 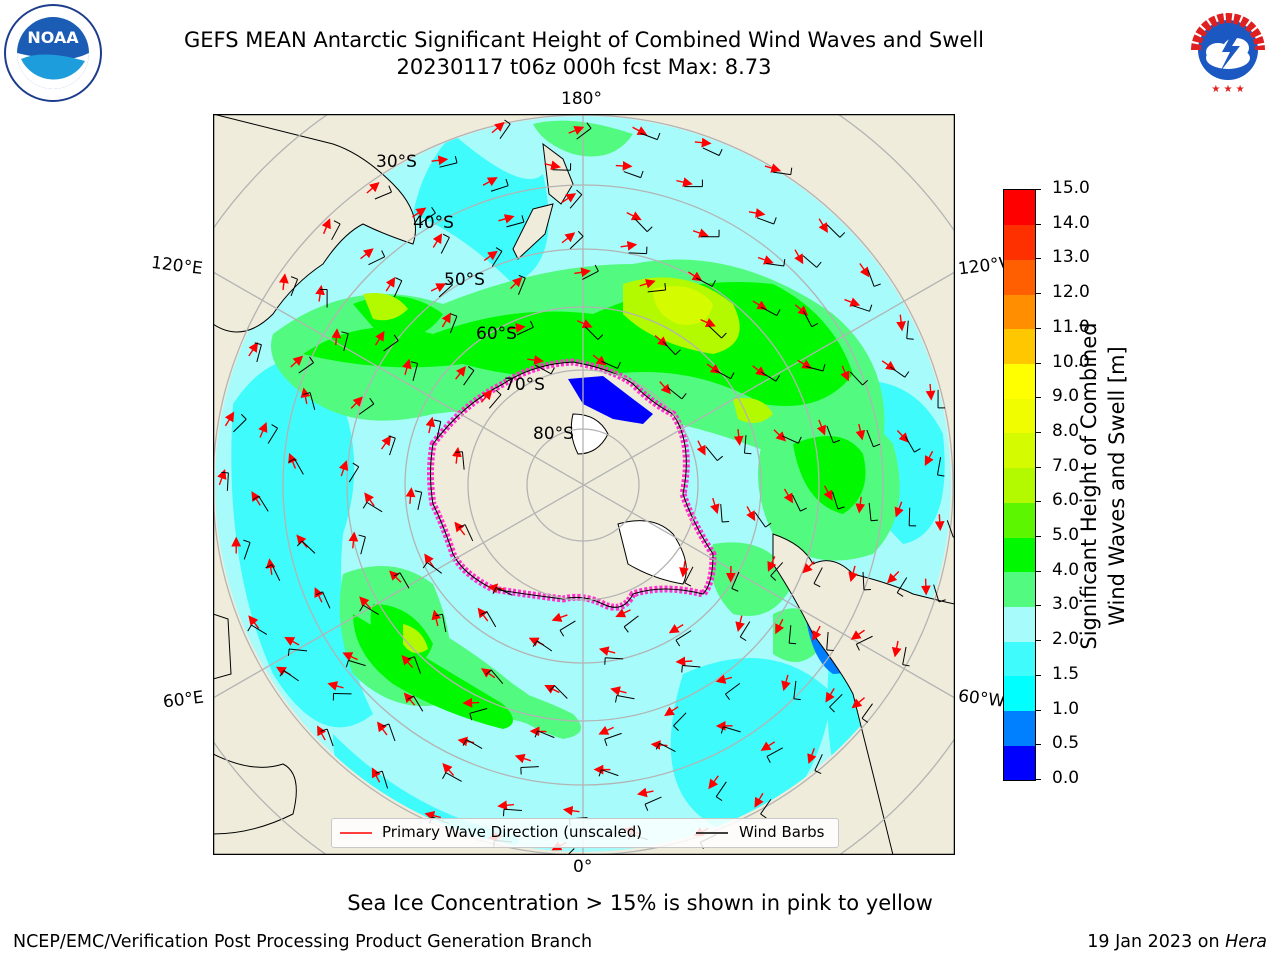 What do you see at coordinates (464, 280) in the screenshot?
I see `lat-label-50s: 50°S` at bounding box center [464, 280].